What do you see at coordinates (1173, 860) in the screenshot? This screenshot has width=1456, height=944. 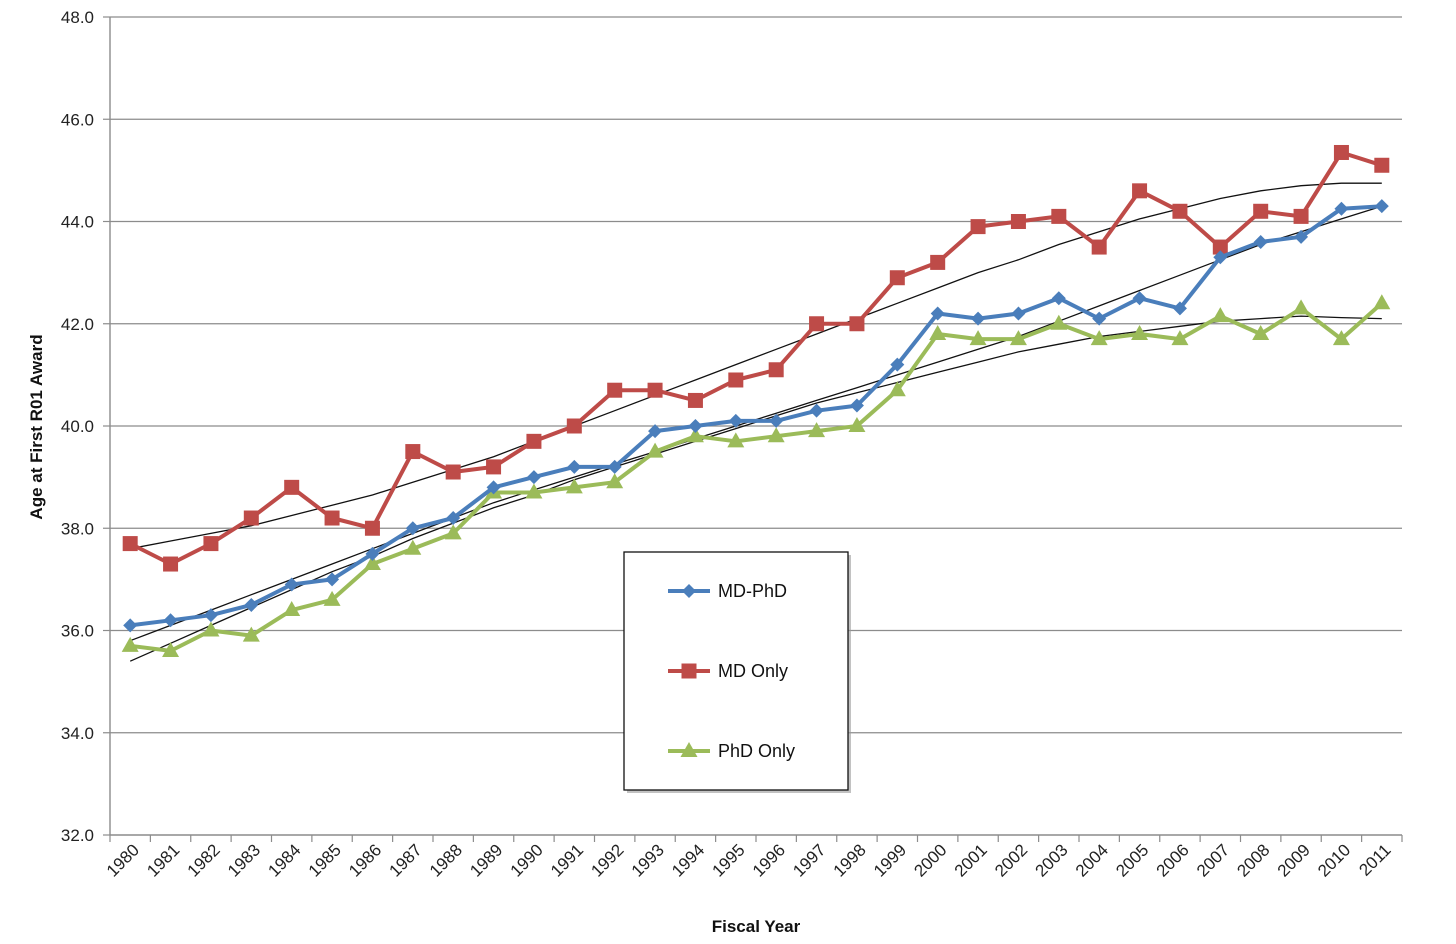 I see `x-tick-label: 2006` at bounding box center [1173, 860].